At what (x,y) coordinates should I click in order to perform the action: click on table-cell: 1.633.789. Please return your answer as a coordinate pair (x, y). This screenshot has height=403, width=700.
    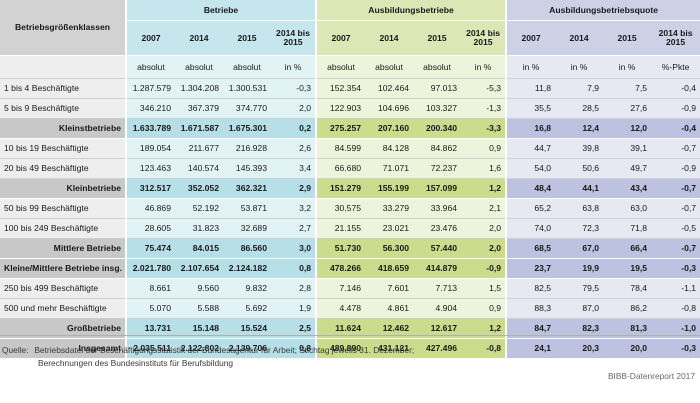
    Looking at the image, I should click on (150, 128).